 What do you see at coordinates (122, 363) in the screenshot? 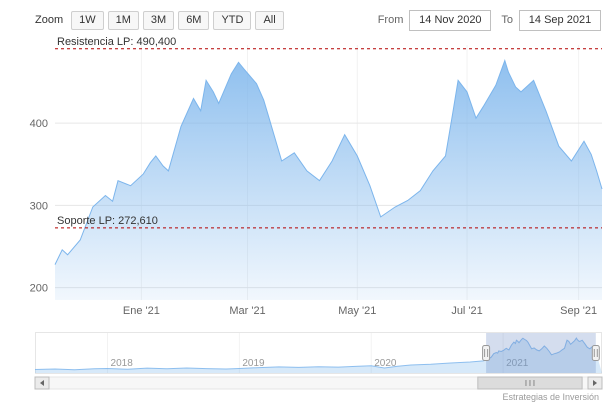
I see `navigator-year-label: 2018` at bounding box center [122, 363].